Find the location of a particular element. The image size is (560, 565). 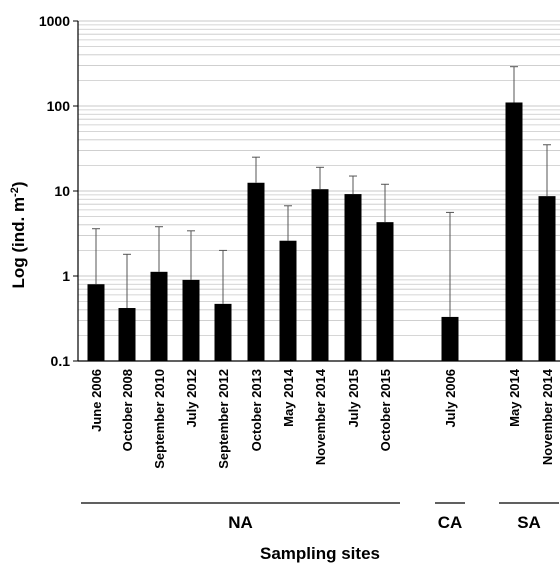

x-tick-label: June 2006 is located at coordinates (96, 400).